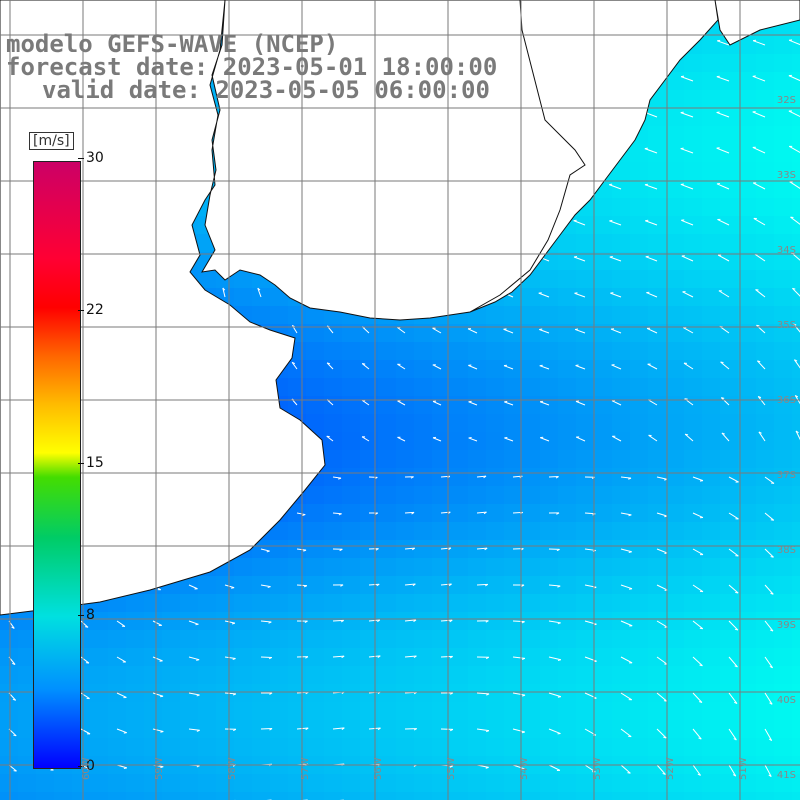 The height and width of the screenshot is (800, 800). Describe the element at coordinates (86, 766) in the screenshot. I see `colorbar-tick-0: 0` at that location.